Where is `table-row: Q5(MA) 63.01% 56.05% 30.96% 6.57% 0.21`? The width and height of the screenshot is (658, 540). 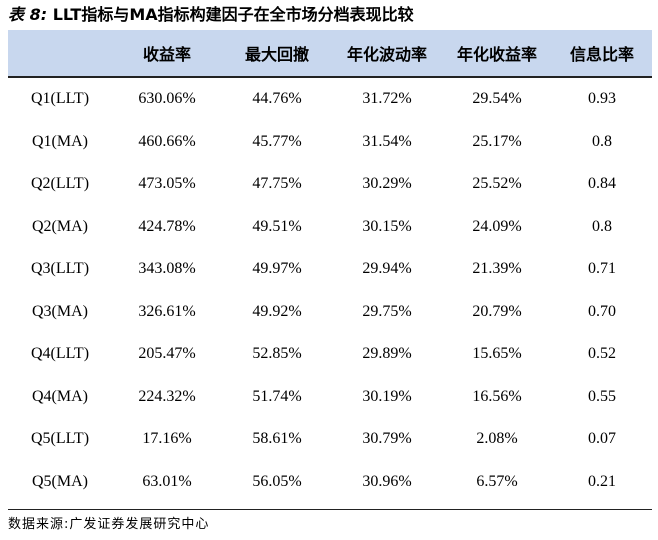 table-row: Q5(MA) 63.01% 56.05% 30.96% 6.57% 0.21 is located at coordinates (330, 482).